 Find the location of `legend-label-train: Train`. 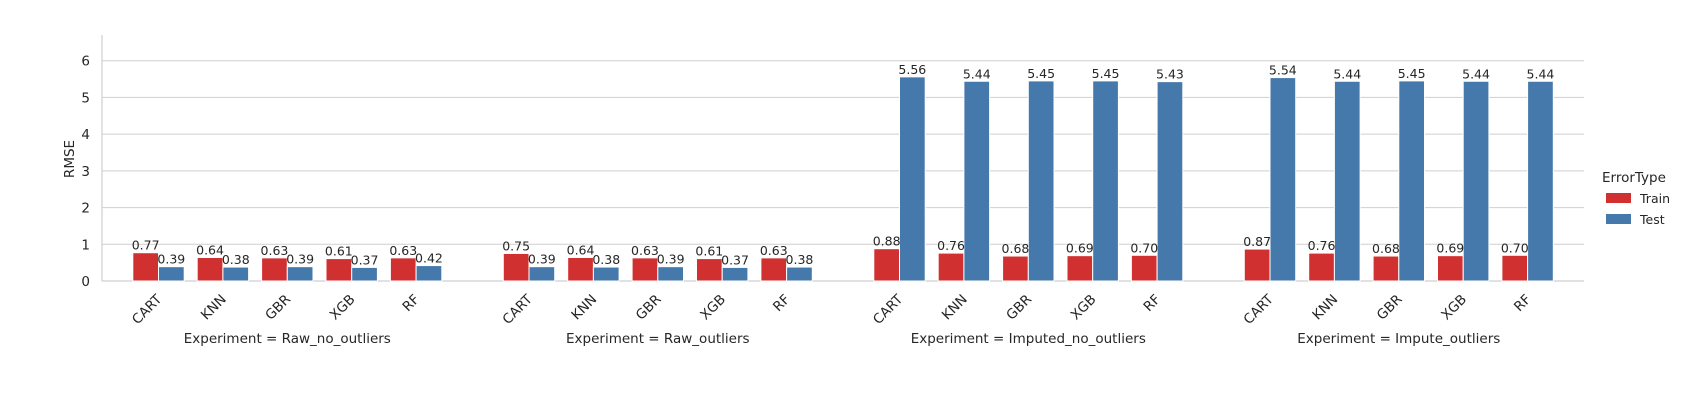

legend-label-train: Train is located at coordinates (1654, 198).